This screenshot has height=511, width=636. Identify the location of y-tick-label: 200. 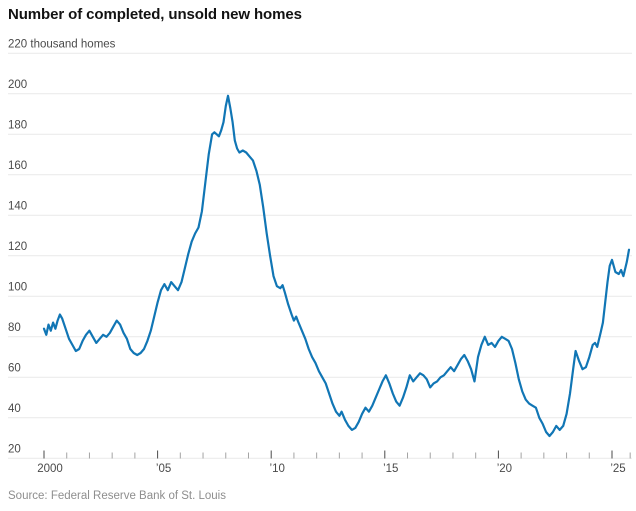
(17, 85).